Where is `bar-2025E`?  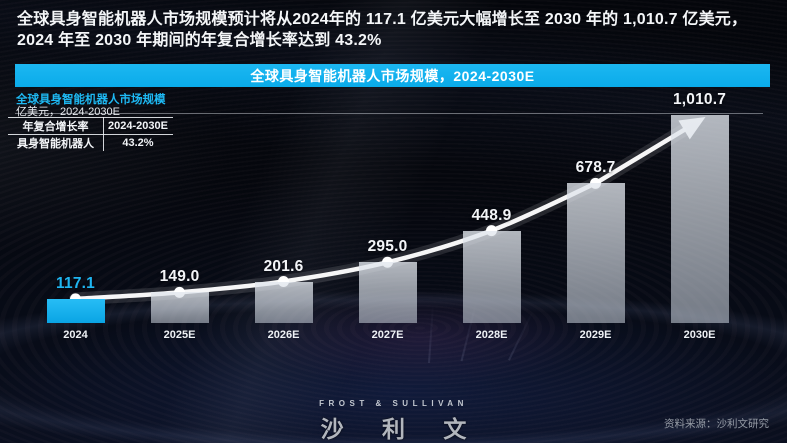
bar-2025E is located at coordinates (179, 307).